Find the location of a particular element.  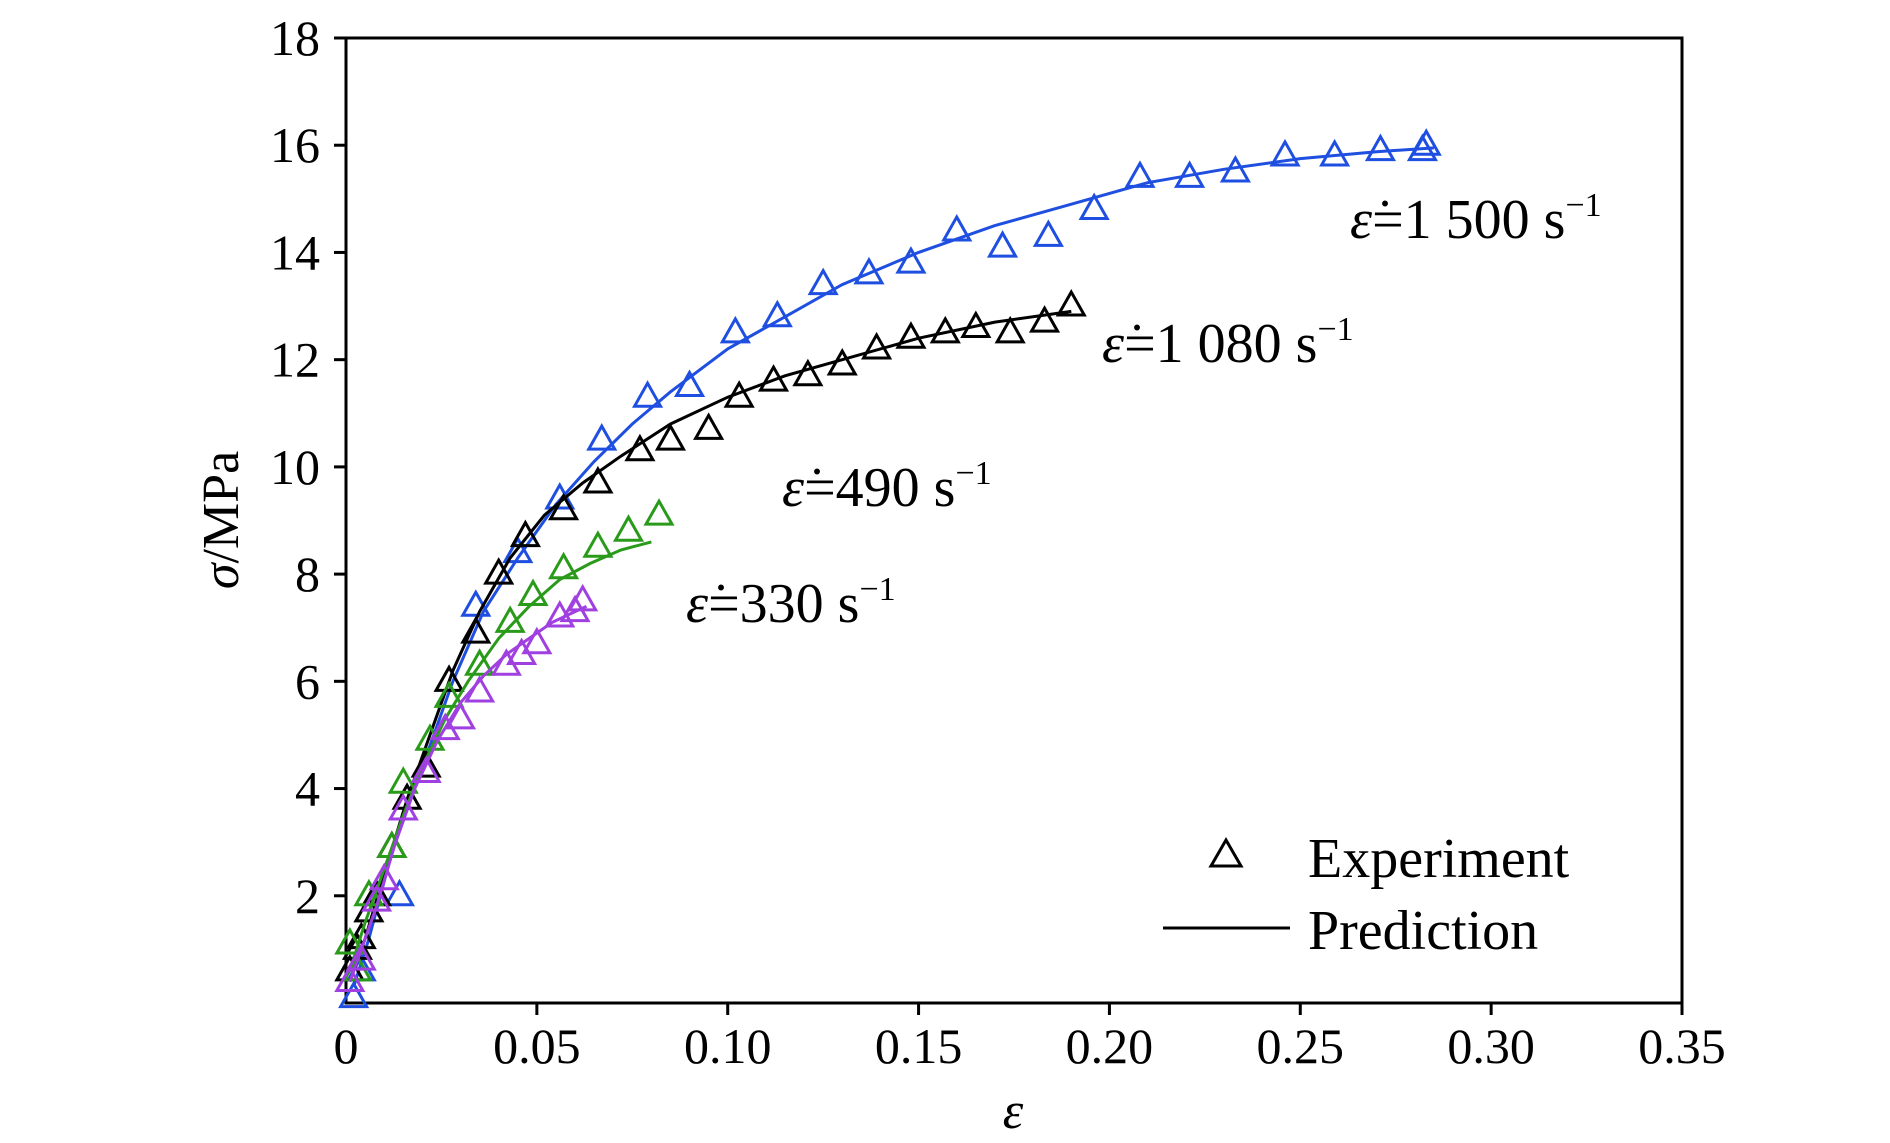

annotation-330: ε̇=330 s−1 is located at coordinates (791, 603).